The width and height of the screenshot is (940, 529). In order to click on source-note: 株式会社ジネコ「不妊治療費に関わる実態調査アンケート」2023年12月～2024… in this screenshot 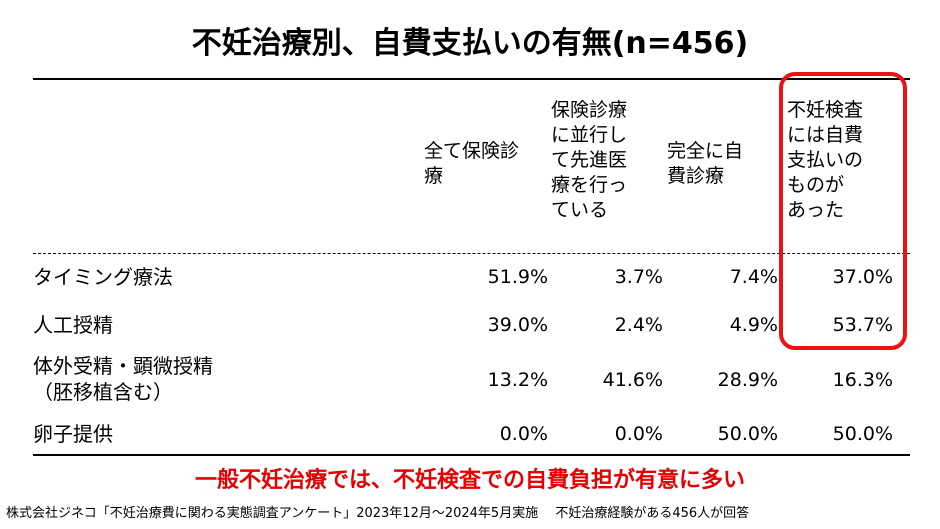, I will do `click(378, 513)`.